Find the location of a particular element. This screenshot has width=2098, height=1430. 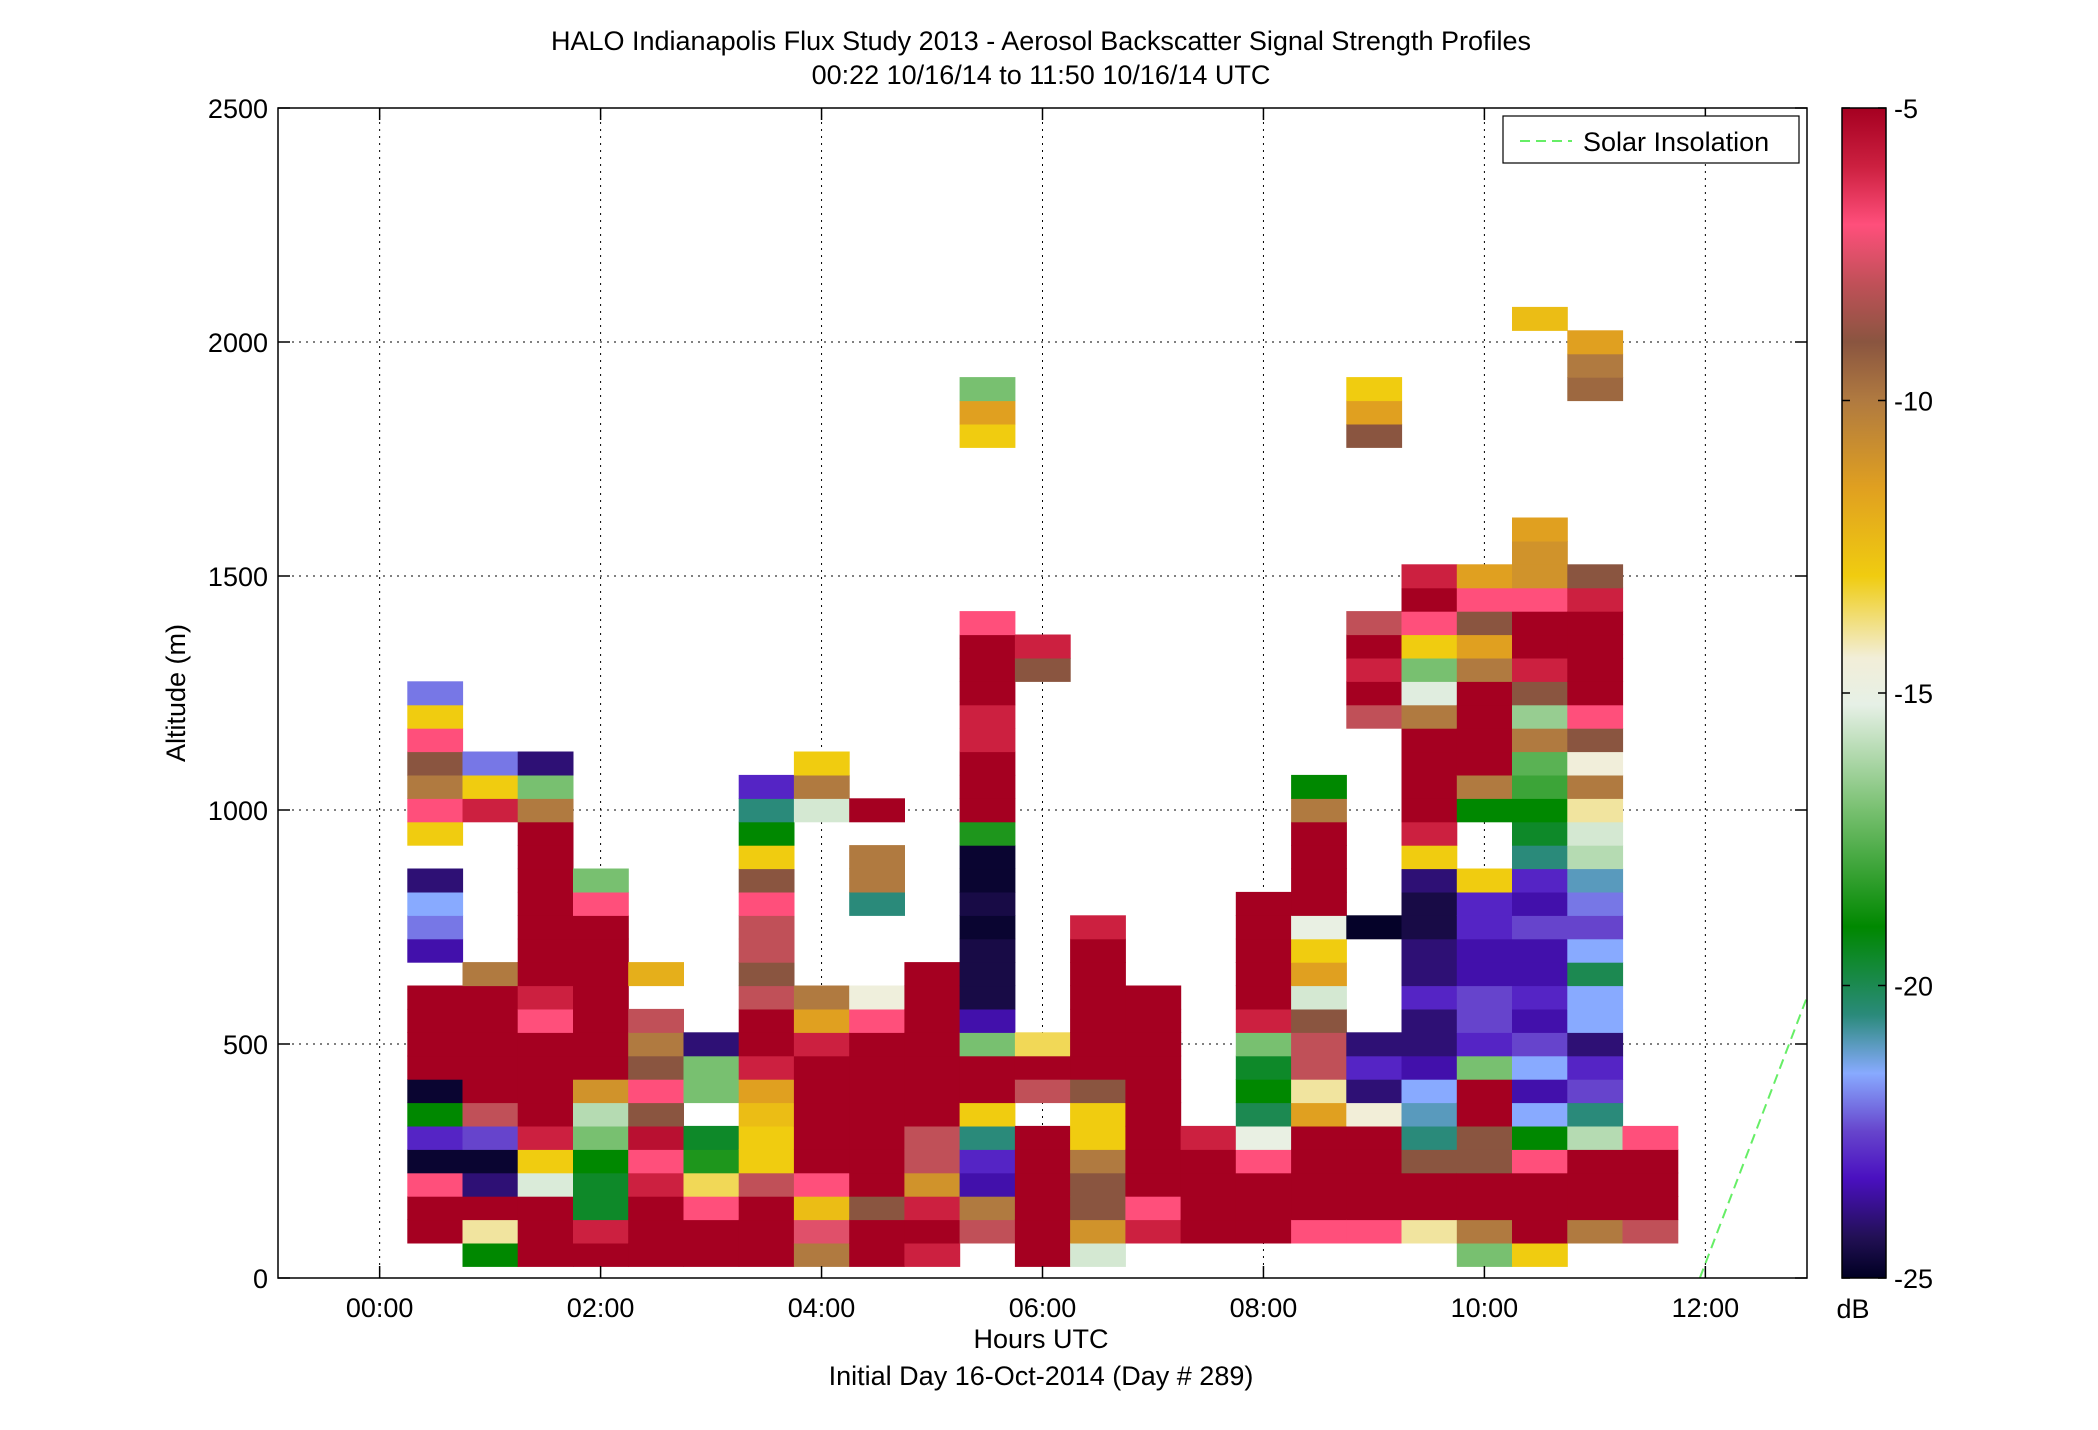

y-tick-label: 0 is located at coordinates (260, 1279).